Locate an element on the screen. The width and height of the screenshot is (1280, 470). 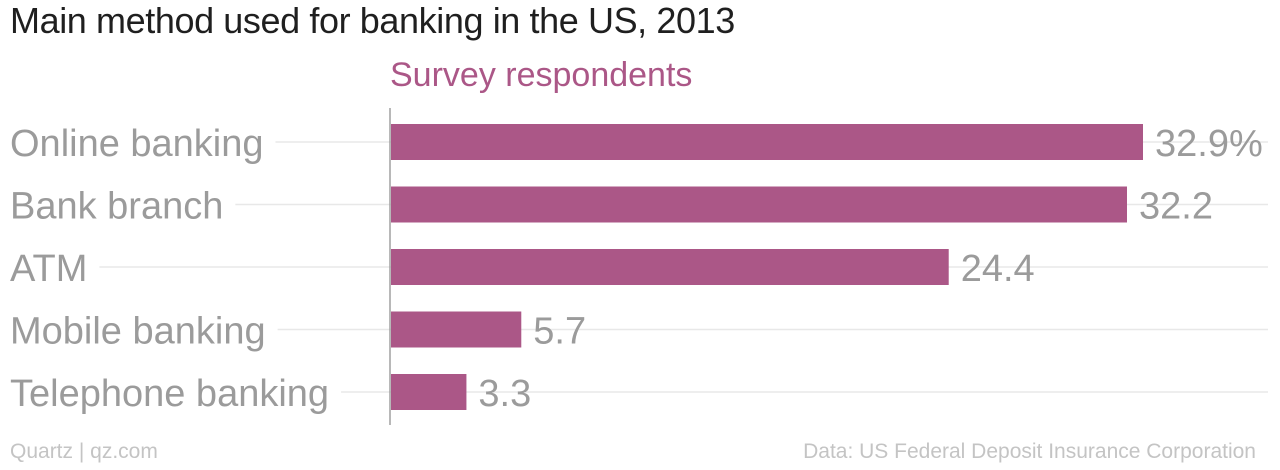
category-label: Online banking is located at coordinates (137, 144).